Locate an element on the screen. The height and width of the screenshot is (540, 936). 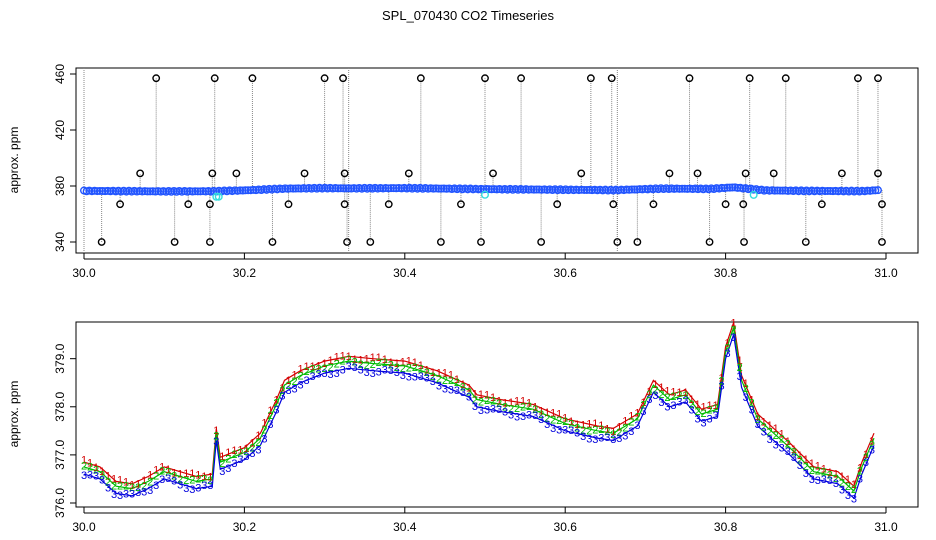
x-tick-label: 31.0 is located at coordinates (886, 273).